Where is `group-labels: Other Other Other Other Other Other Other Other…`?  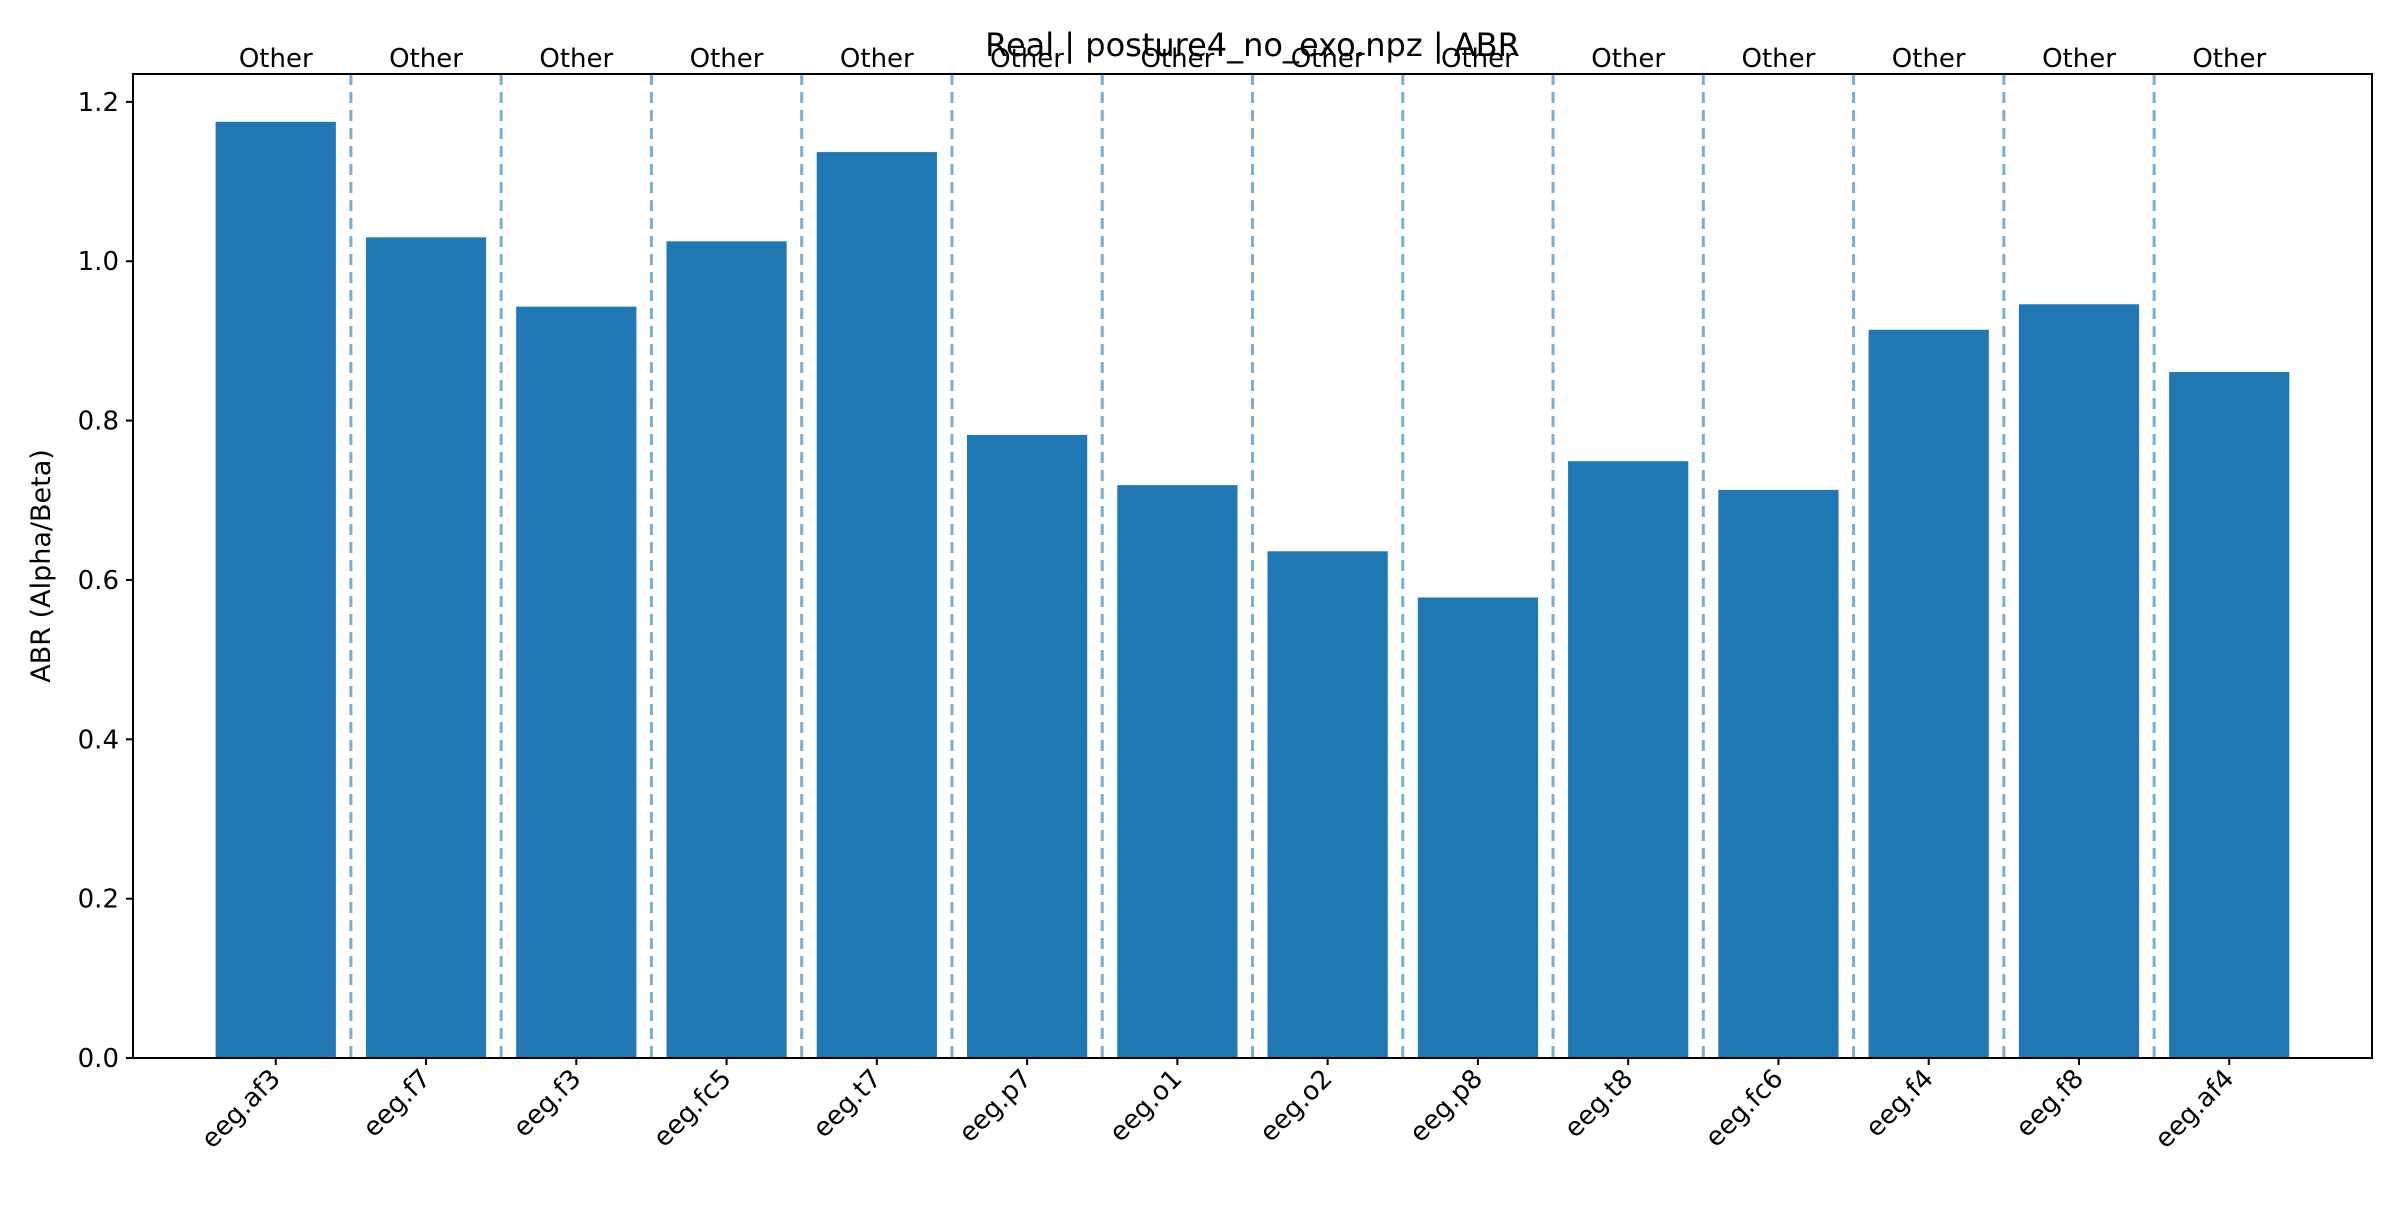
group-labels: Other Other Other Other Other Other Other Other… is located at coordinates (1253, 59).